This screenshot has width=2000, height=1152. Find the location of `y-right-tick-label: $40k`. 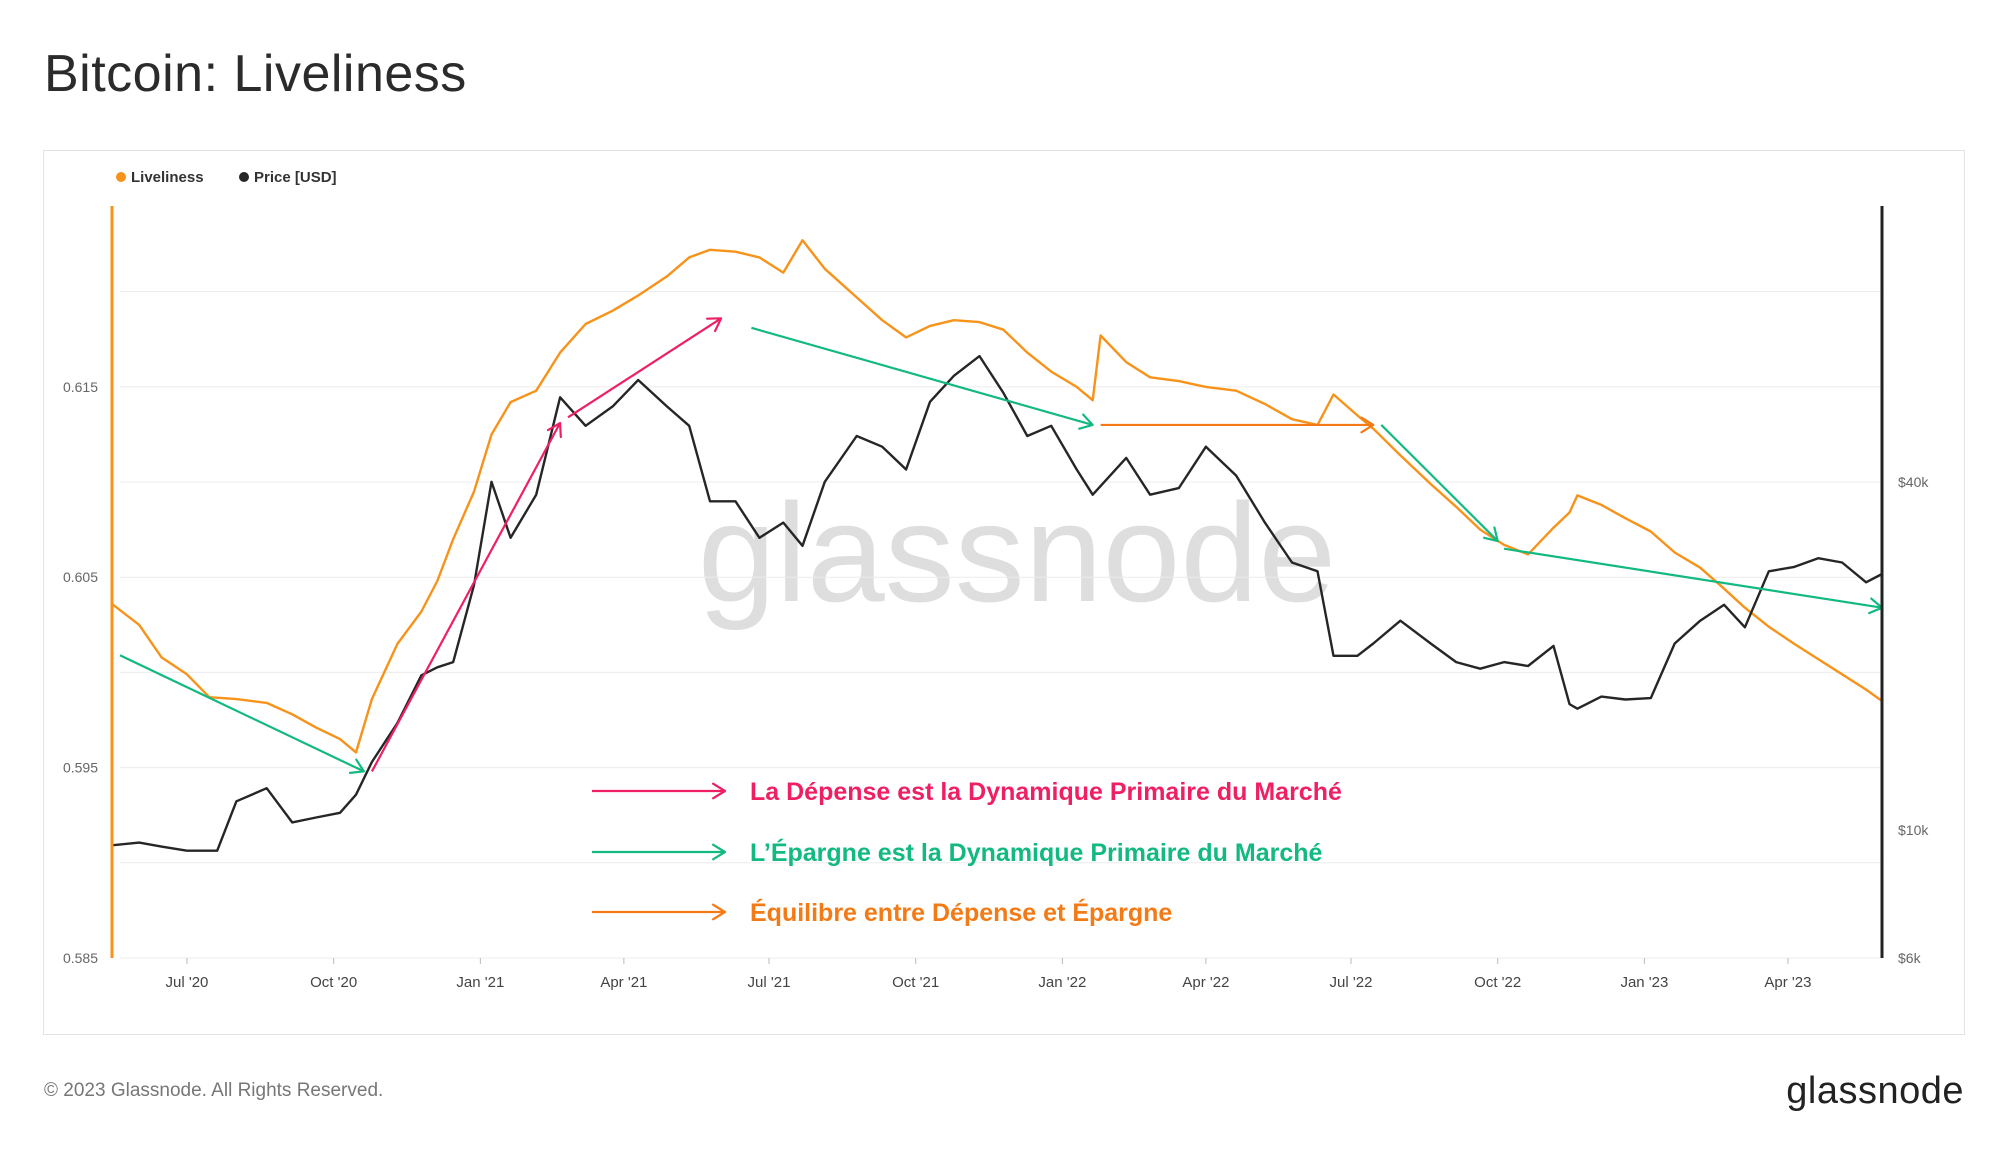

y-right-tick-label: $40k is located at coordinates (1913, 482).